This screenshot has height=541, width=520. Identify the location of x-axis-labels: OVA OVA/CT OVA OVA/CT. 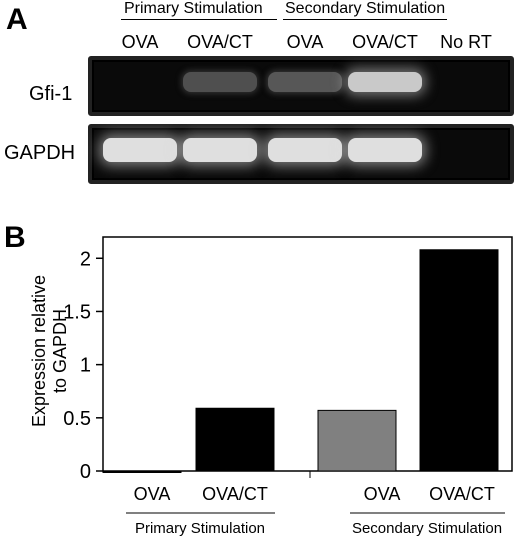
(314, 494).